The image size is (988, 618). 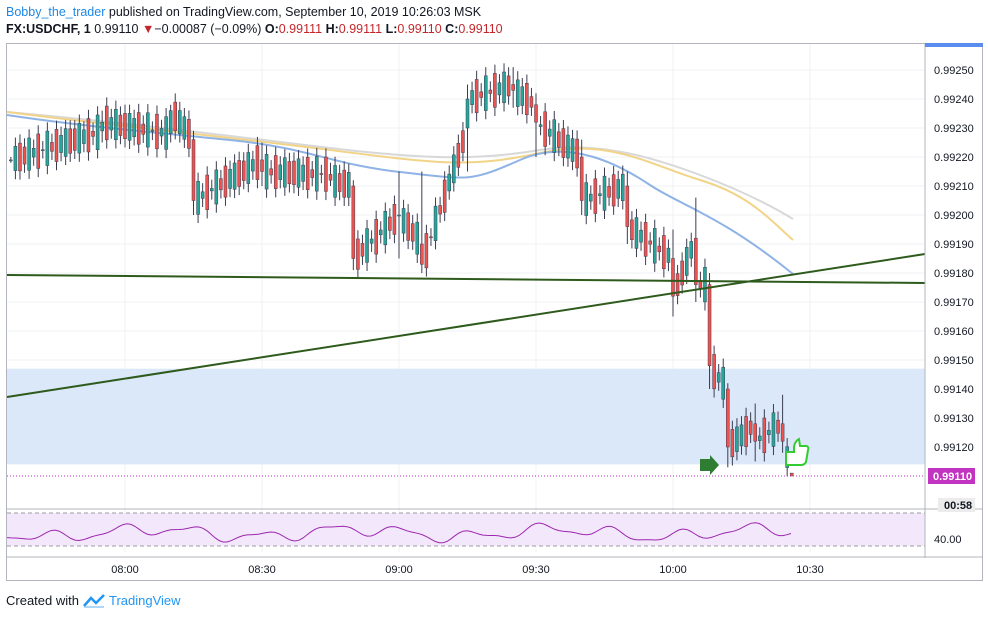 What do you see at coordinates (391, 29) in the screenshot?
I see `low-label: L:` at bounding box center [391, 29].